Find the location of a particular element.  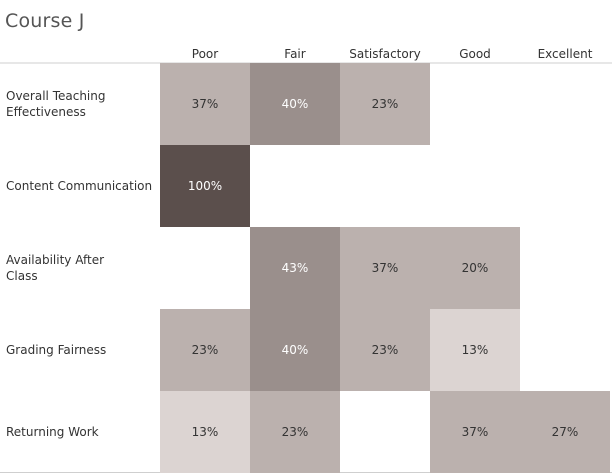

row-label-5: Returning Work is located at coordinates (52, 432).